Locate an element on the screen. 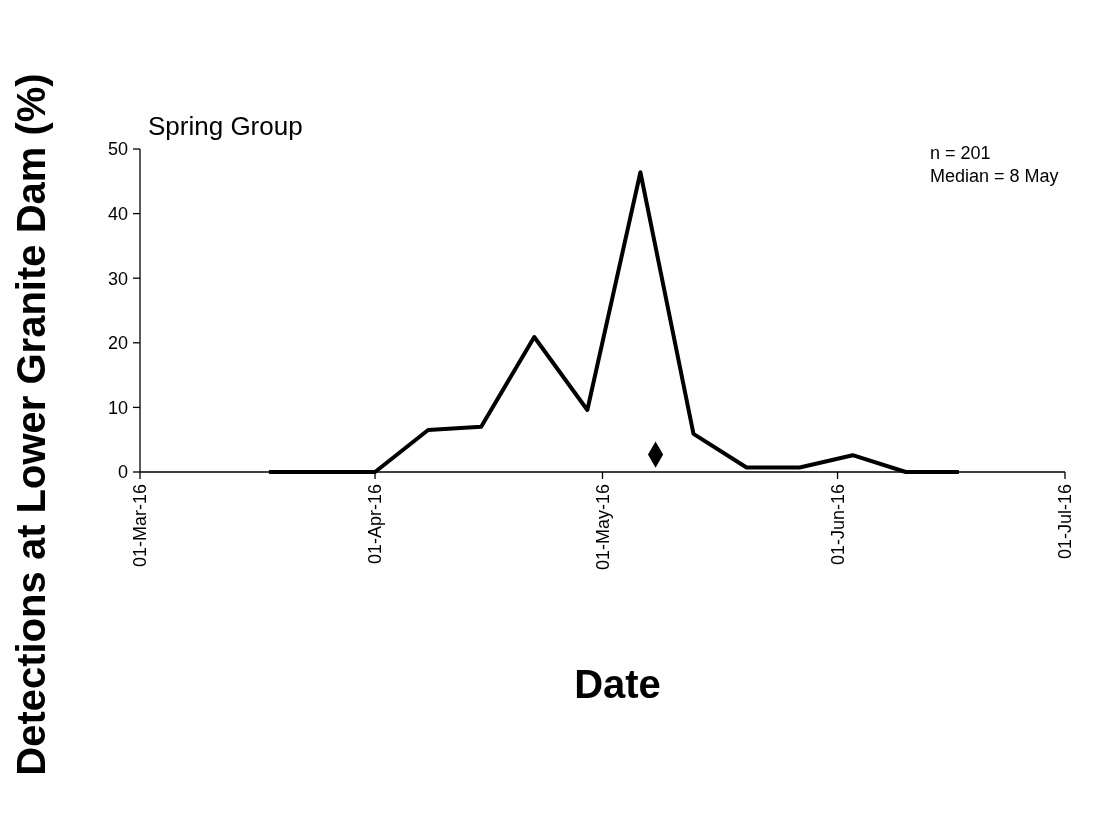  x-tick-label: 01-Apr-16 is located at coordinates (375, 524).